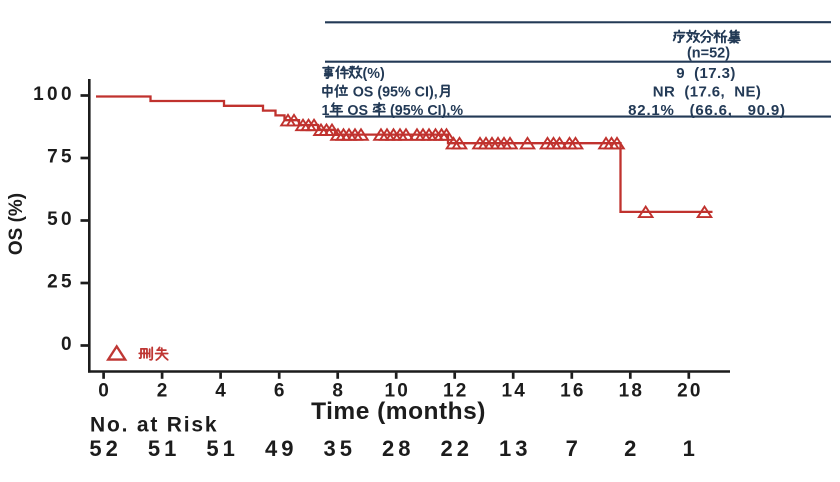 The width and height of the screenshot is (840, 482). I want to click on svg-text: OS, so click(357, 111).